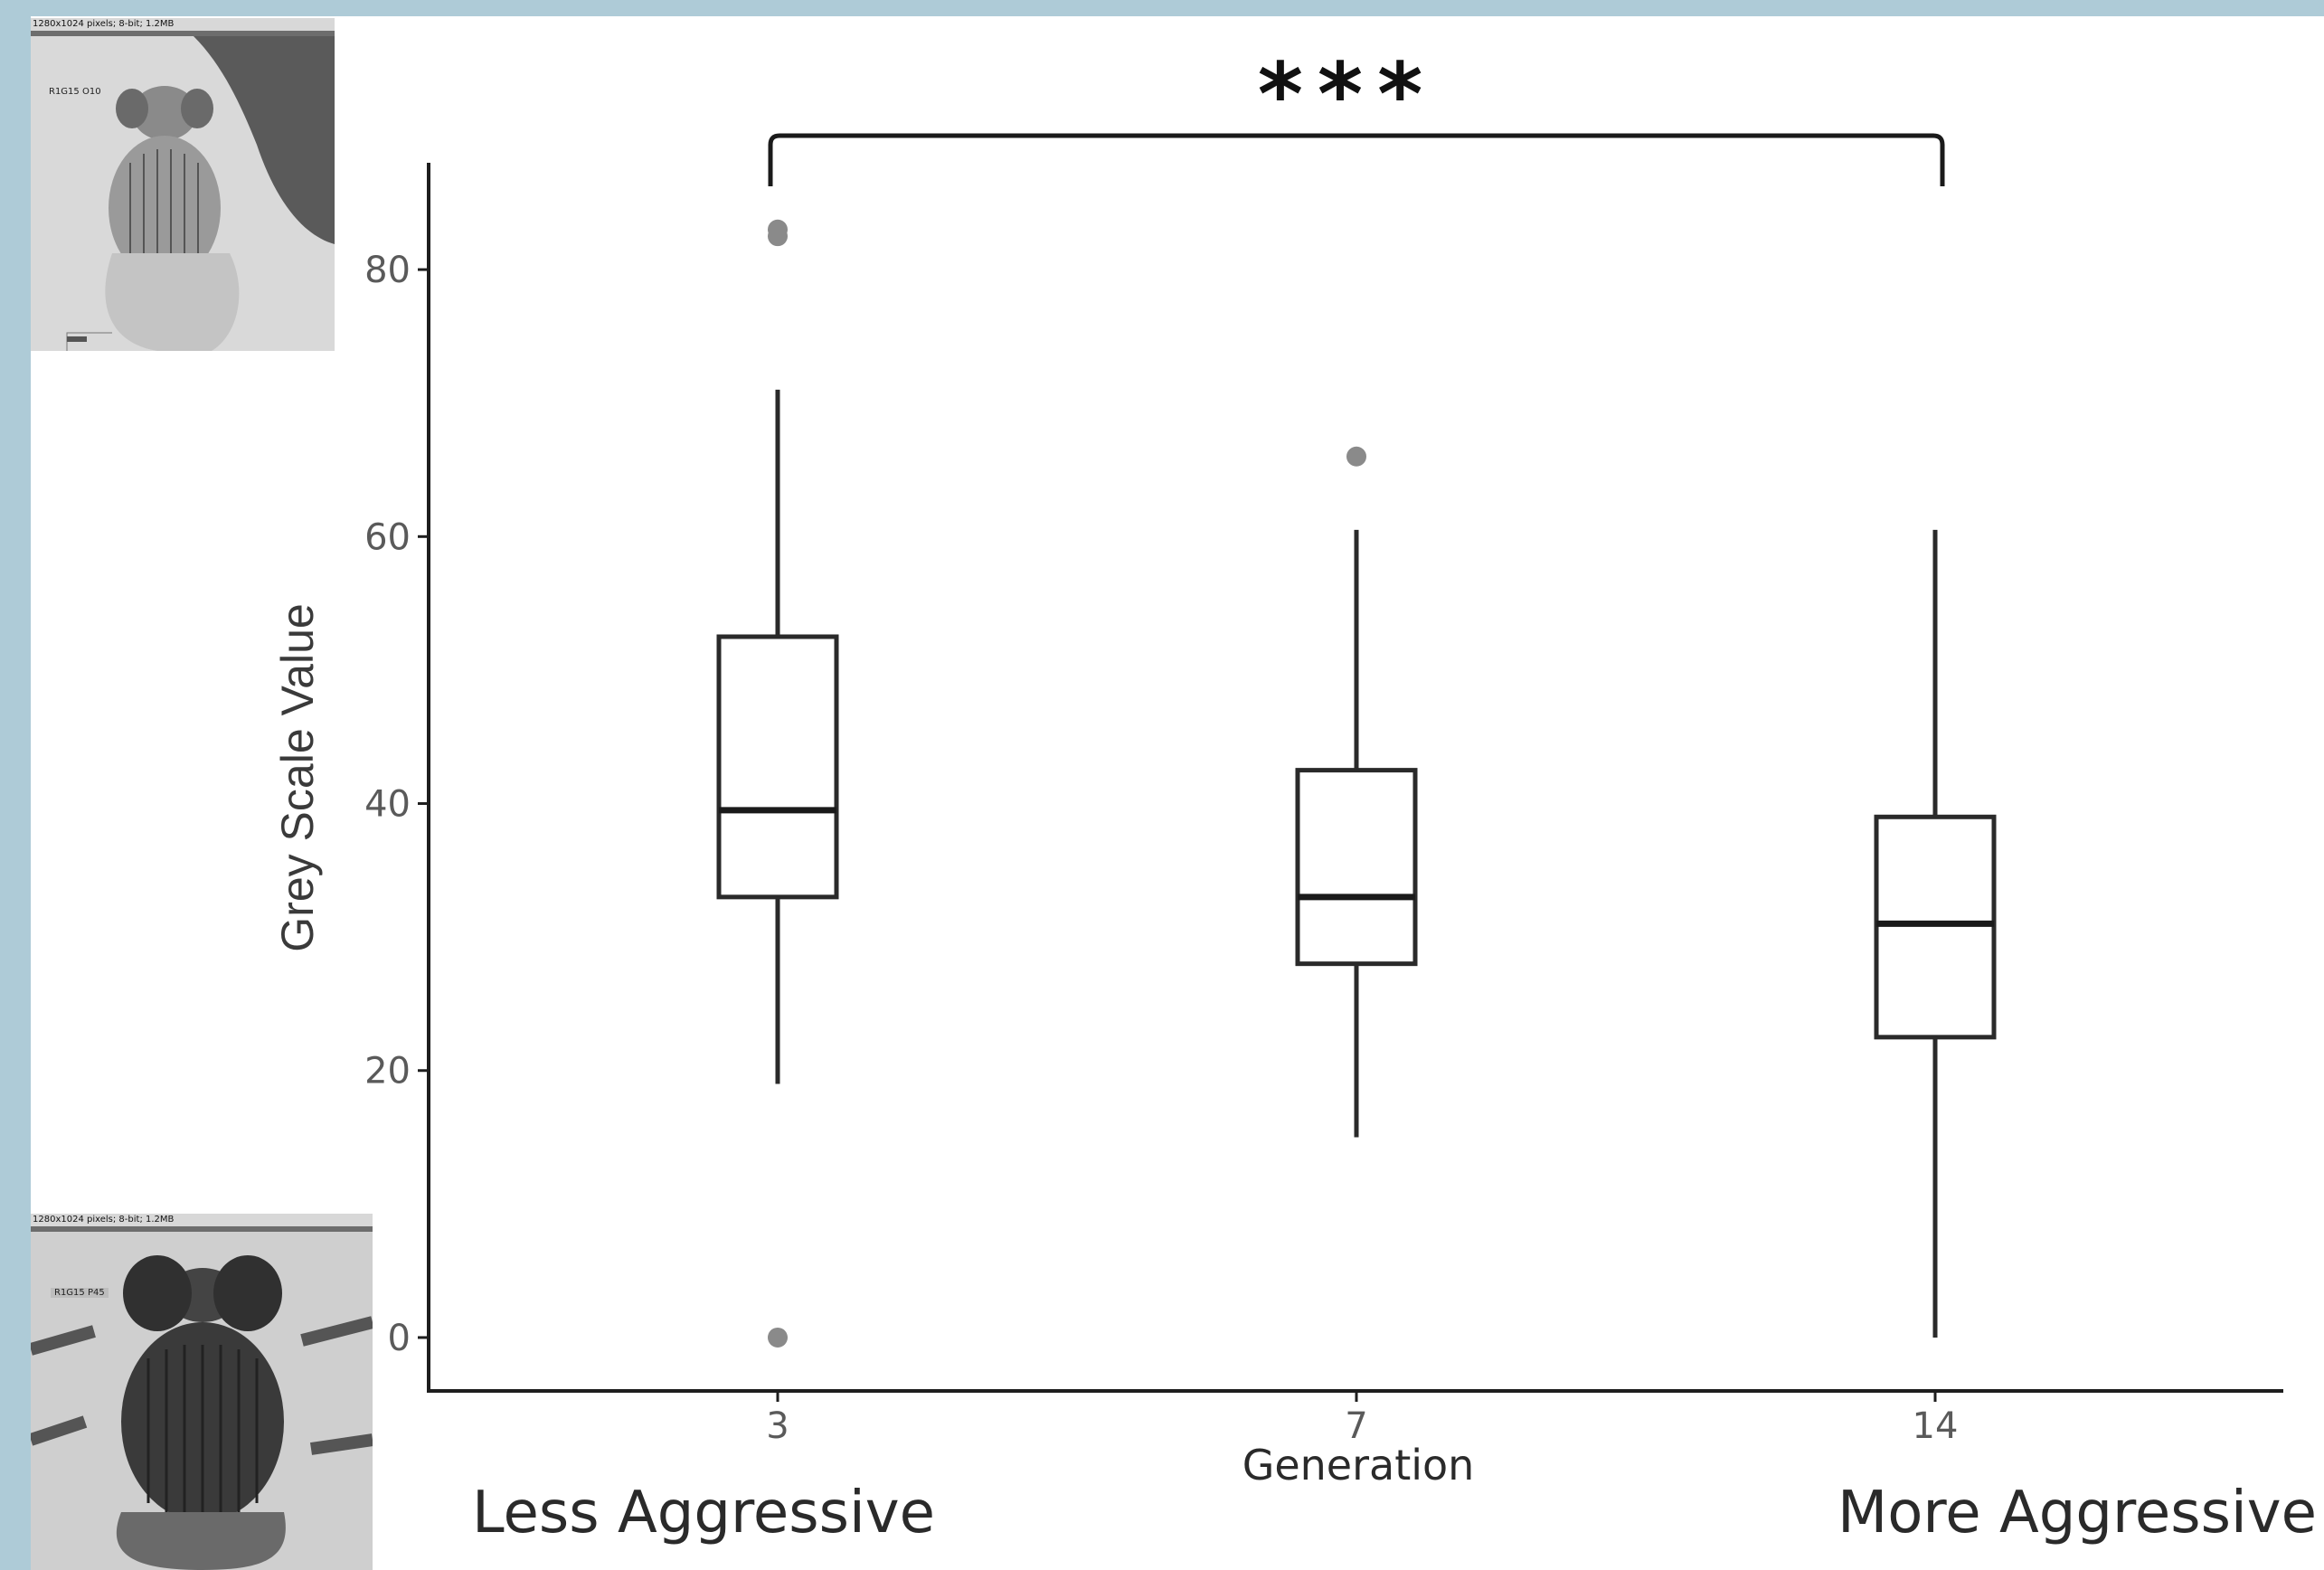 The height and width of the screenshot is (1570, 2324). I want to click on x-tick-label: 3, so click(778, 1426).